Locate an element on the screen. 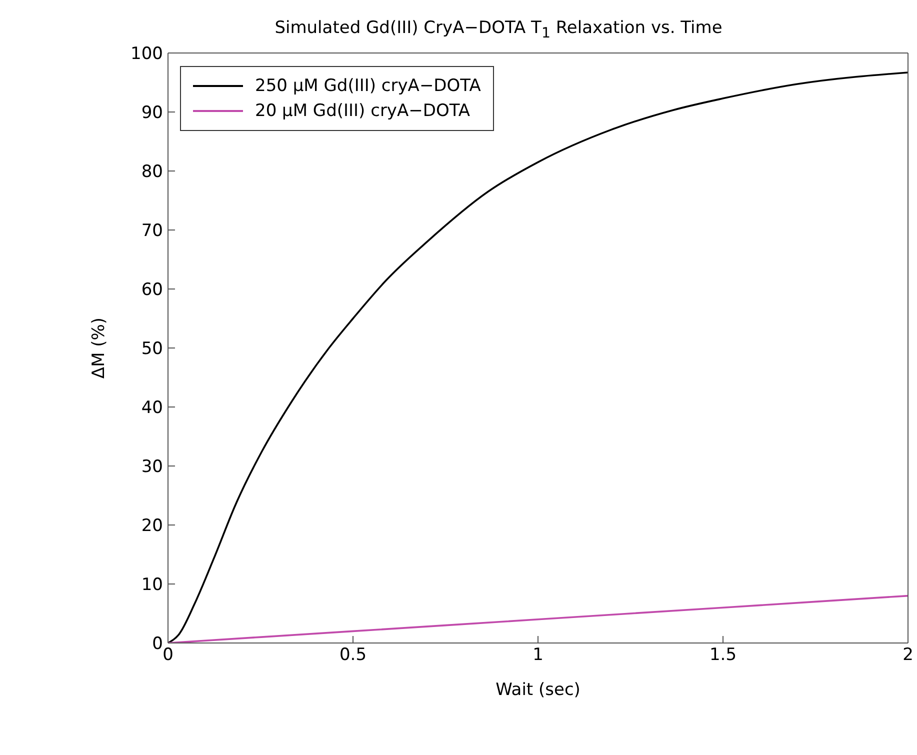 The image size is (917, 755). legend-label: 20 μM Gd(III) cryA−DOTA is located at coordinates (362, 111).